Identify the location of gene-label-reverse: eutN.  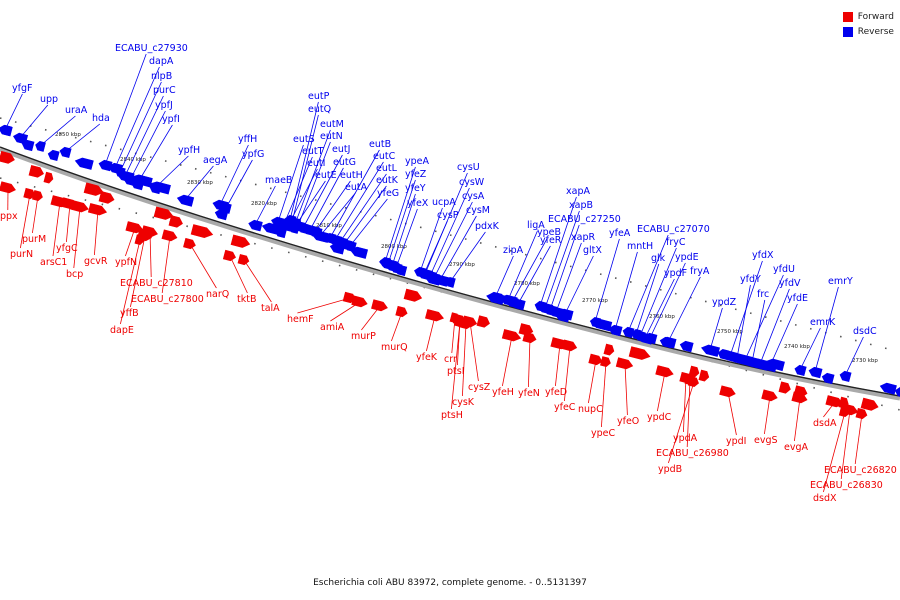
(331, 136).